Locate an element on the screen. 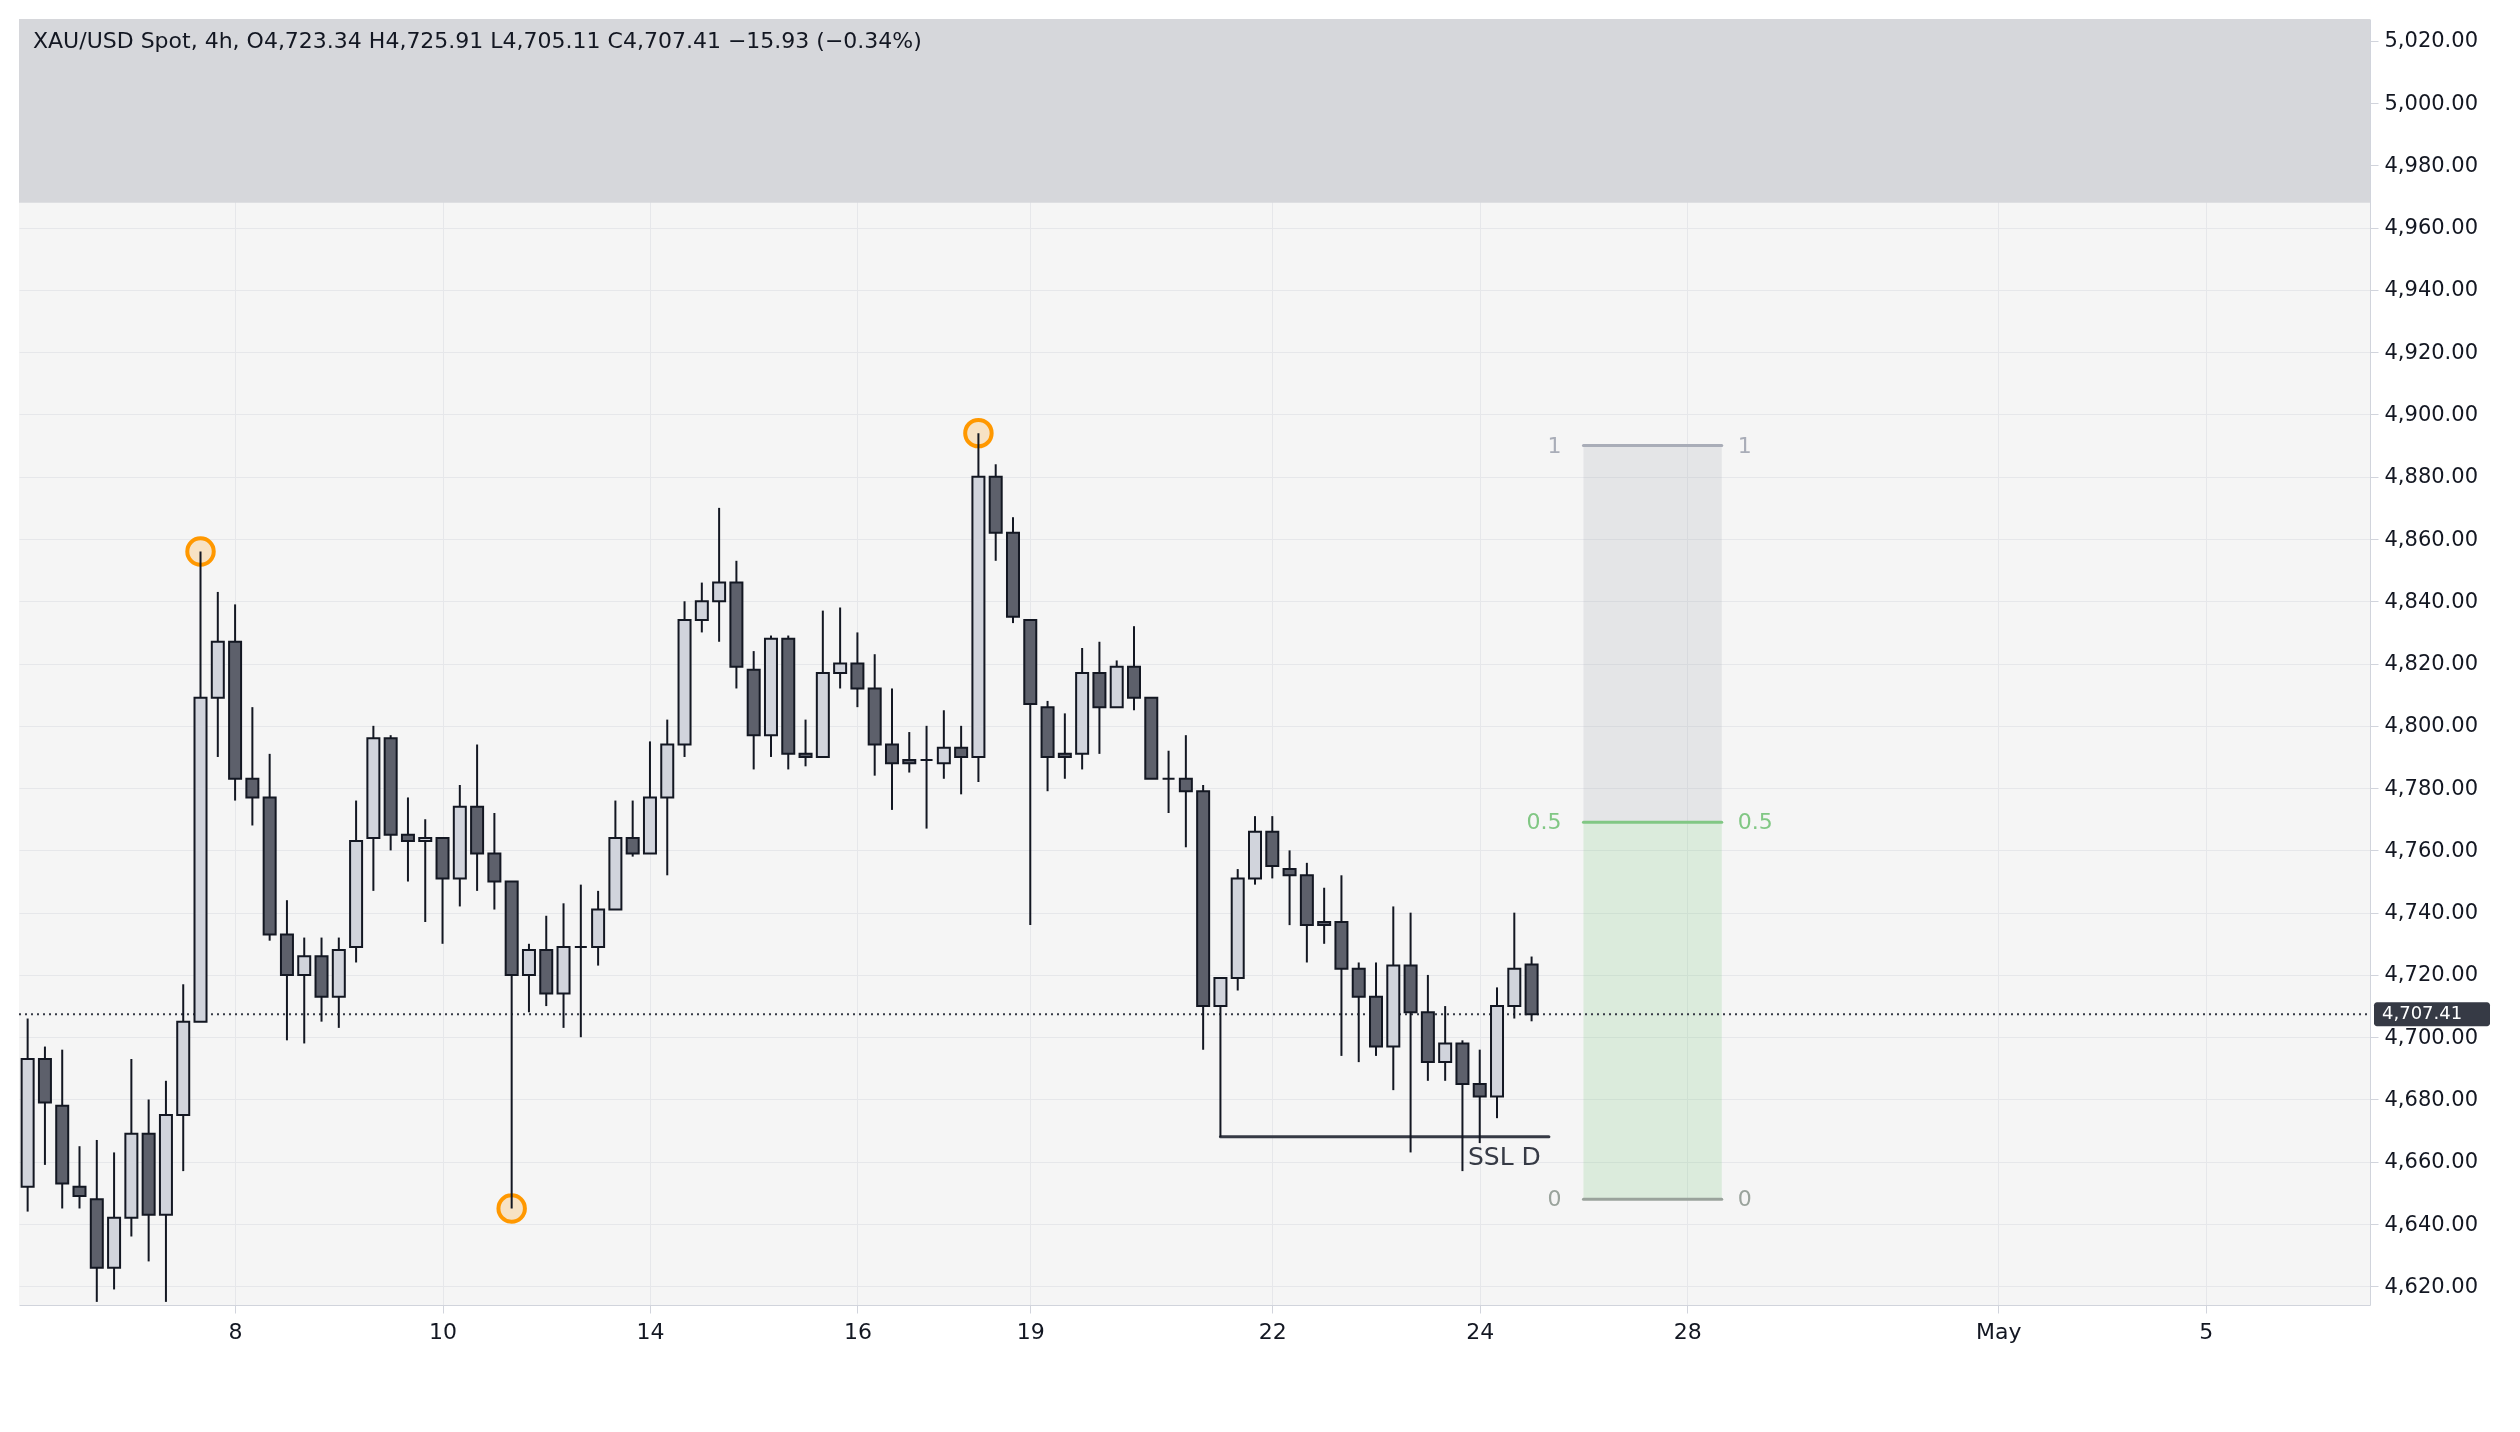 The height and width of the screenshot is (1432, 2520). y-tick-label: 4,660.00 is located at coordinates (2431, 1161).